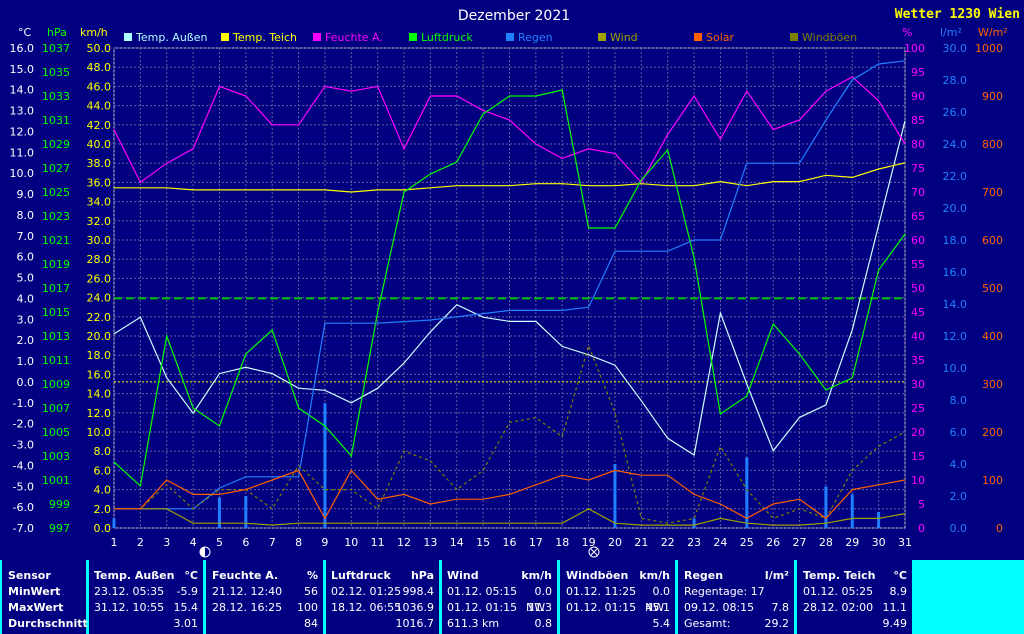 This screenshot has height=634, width=1024. What do you see at coordinates (22, 48) in the screenshot?
I see `temp-tick-label: 16.0` at bounding box center [22, 48].